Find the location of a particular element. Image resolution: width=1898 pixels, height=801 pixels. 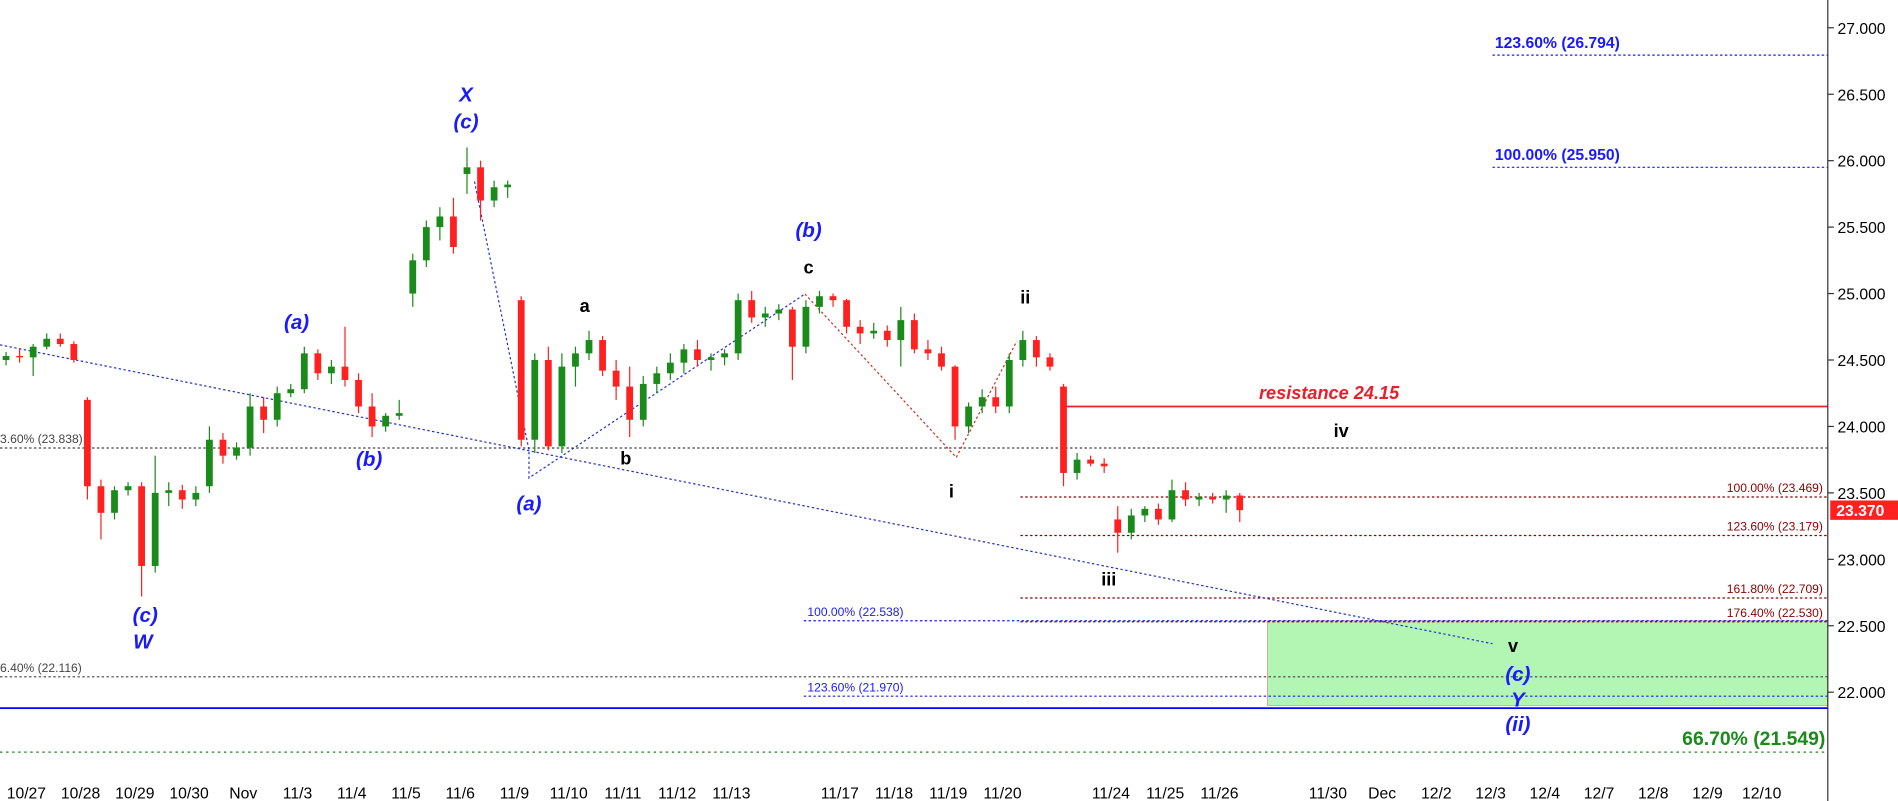

y-tick-label: 23.000 is located at coordinates (1861, 560).